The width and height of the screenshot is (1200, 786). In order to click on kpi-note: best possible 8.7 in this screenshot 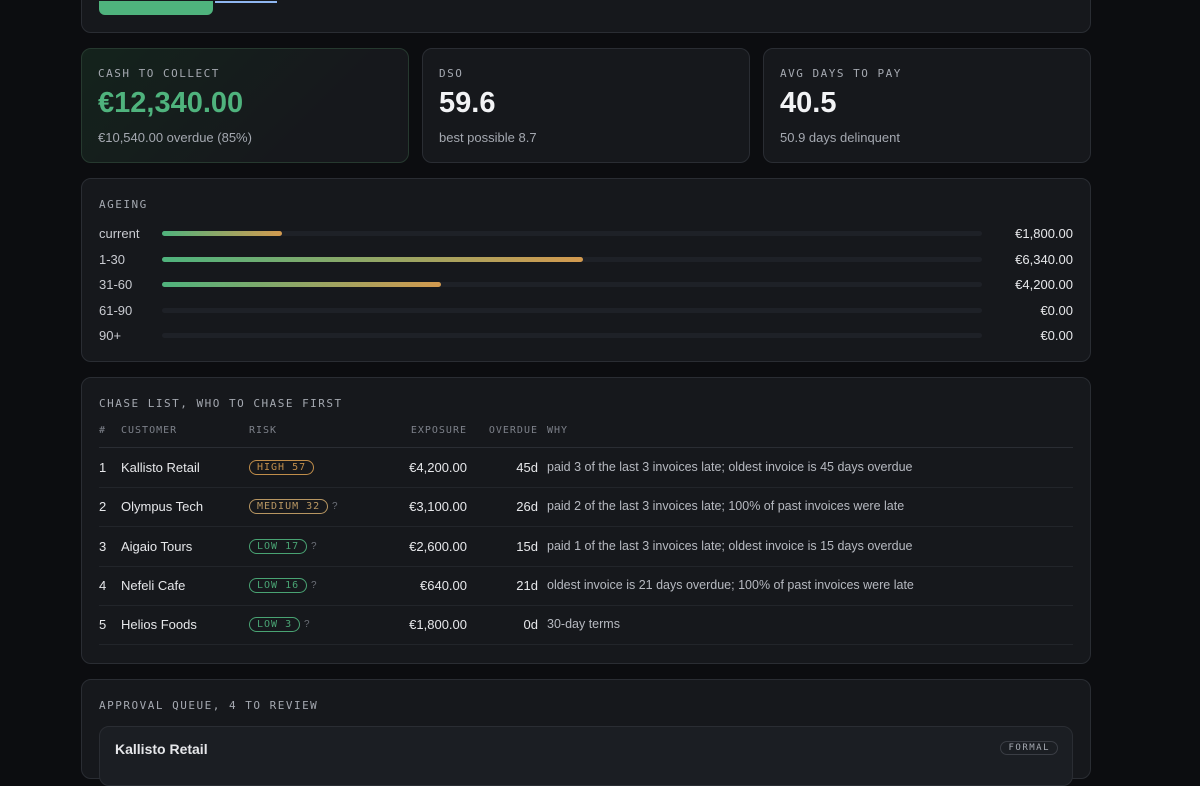, I will do `click(488, 137)`.